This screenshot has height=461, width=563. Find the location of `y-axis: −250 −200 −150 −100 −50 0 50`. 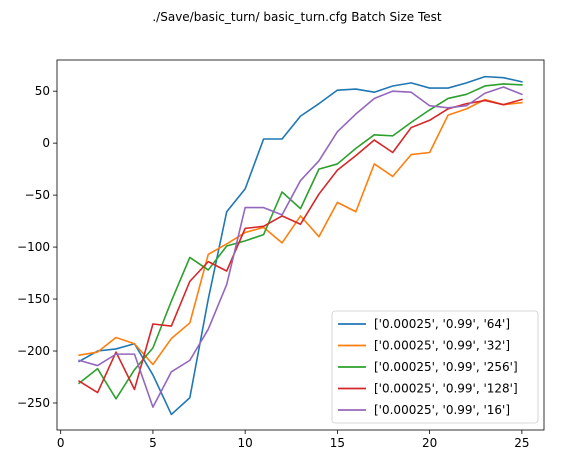

y-axis: −250 −200 −150 −100 −50 0 50 is located at coordinates (37, 247).